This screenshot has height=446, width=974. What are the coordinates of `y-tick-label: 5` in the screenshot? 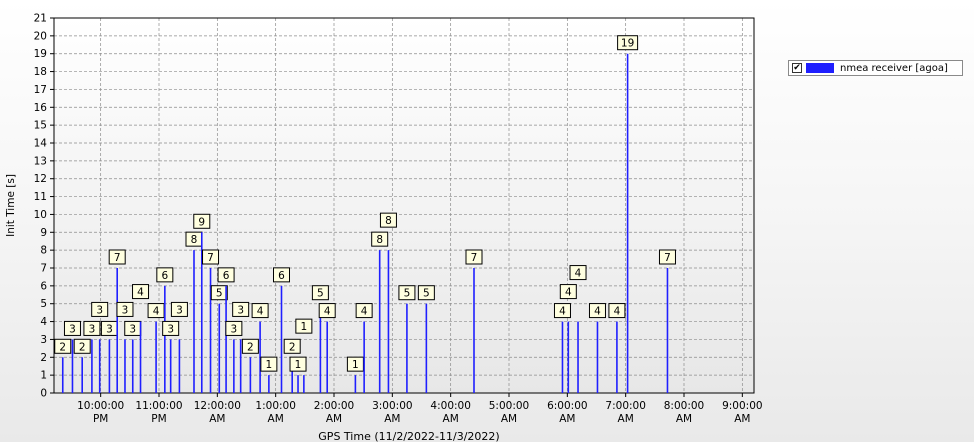 It's located at (43, 304).